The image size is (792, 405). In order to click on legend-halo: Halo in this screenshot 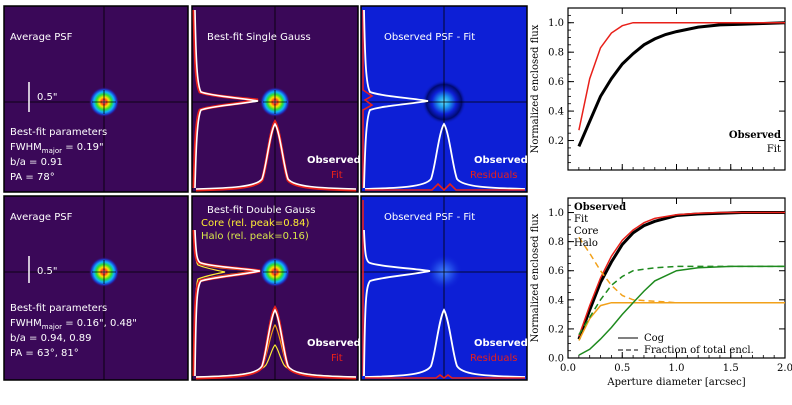, I will do `click(586, 243)`.